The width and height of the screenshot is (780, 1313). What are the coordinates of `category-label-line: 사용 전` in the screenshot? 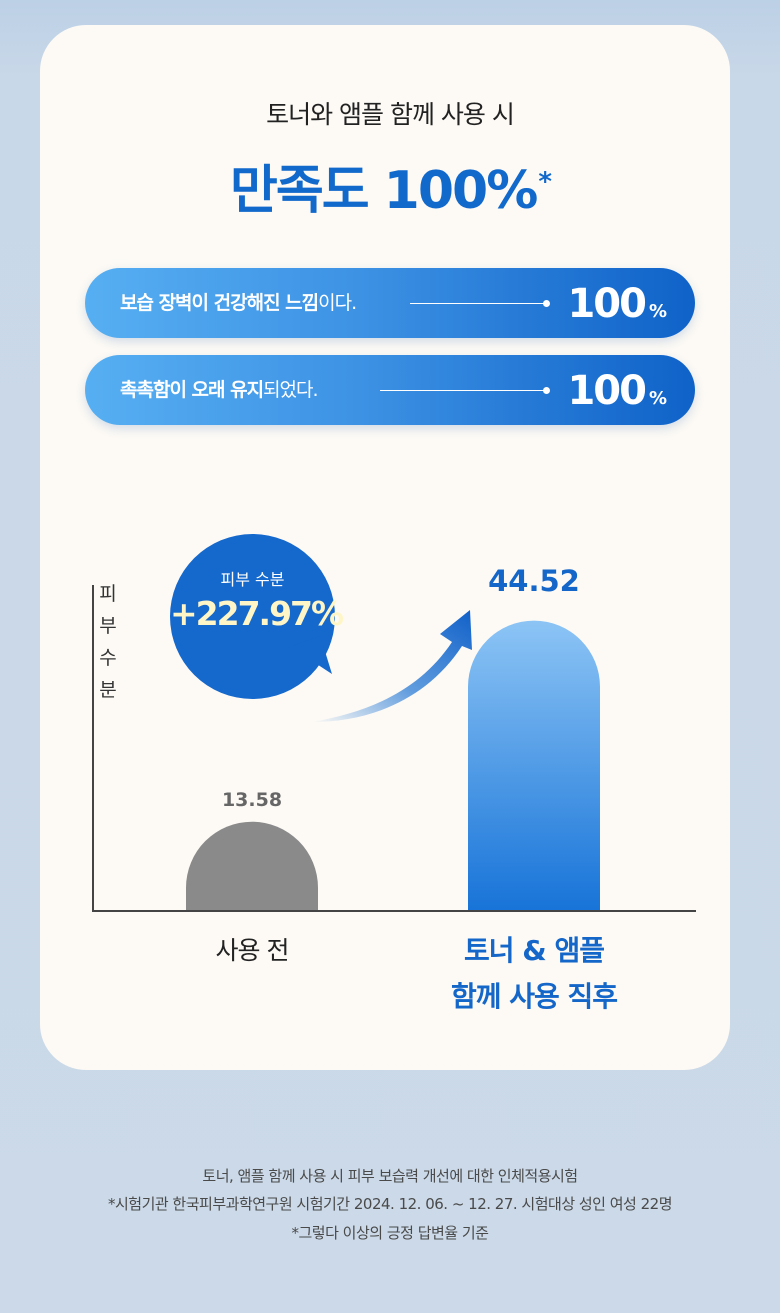 It's located at (252, 950).